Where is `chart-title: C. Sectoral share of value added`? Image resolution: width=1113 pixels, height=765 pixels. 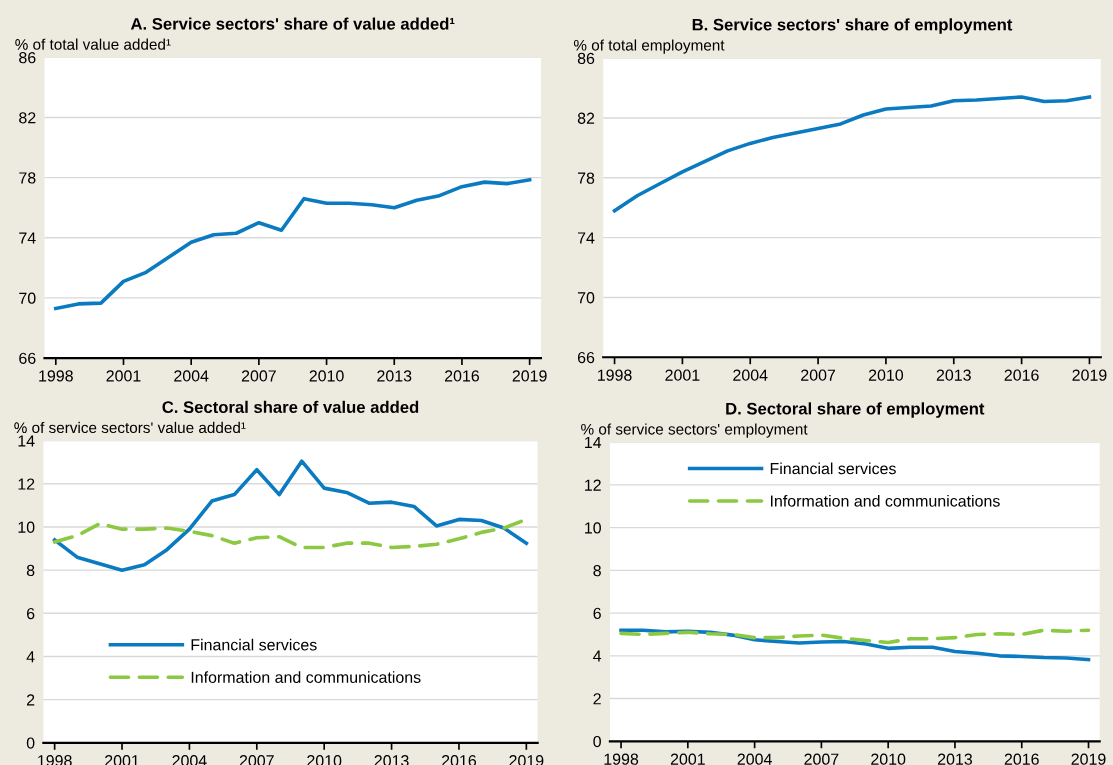 chart-title: C. Sectoral share of value added is located at coordinates (290, 407).